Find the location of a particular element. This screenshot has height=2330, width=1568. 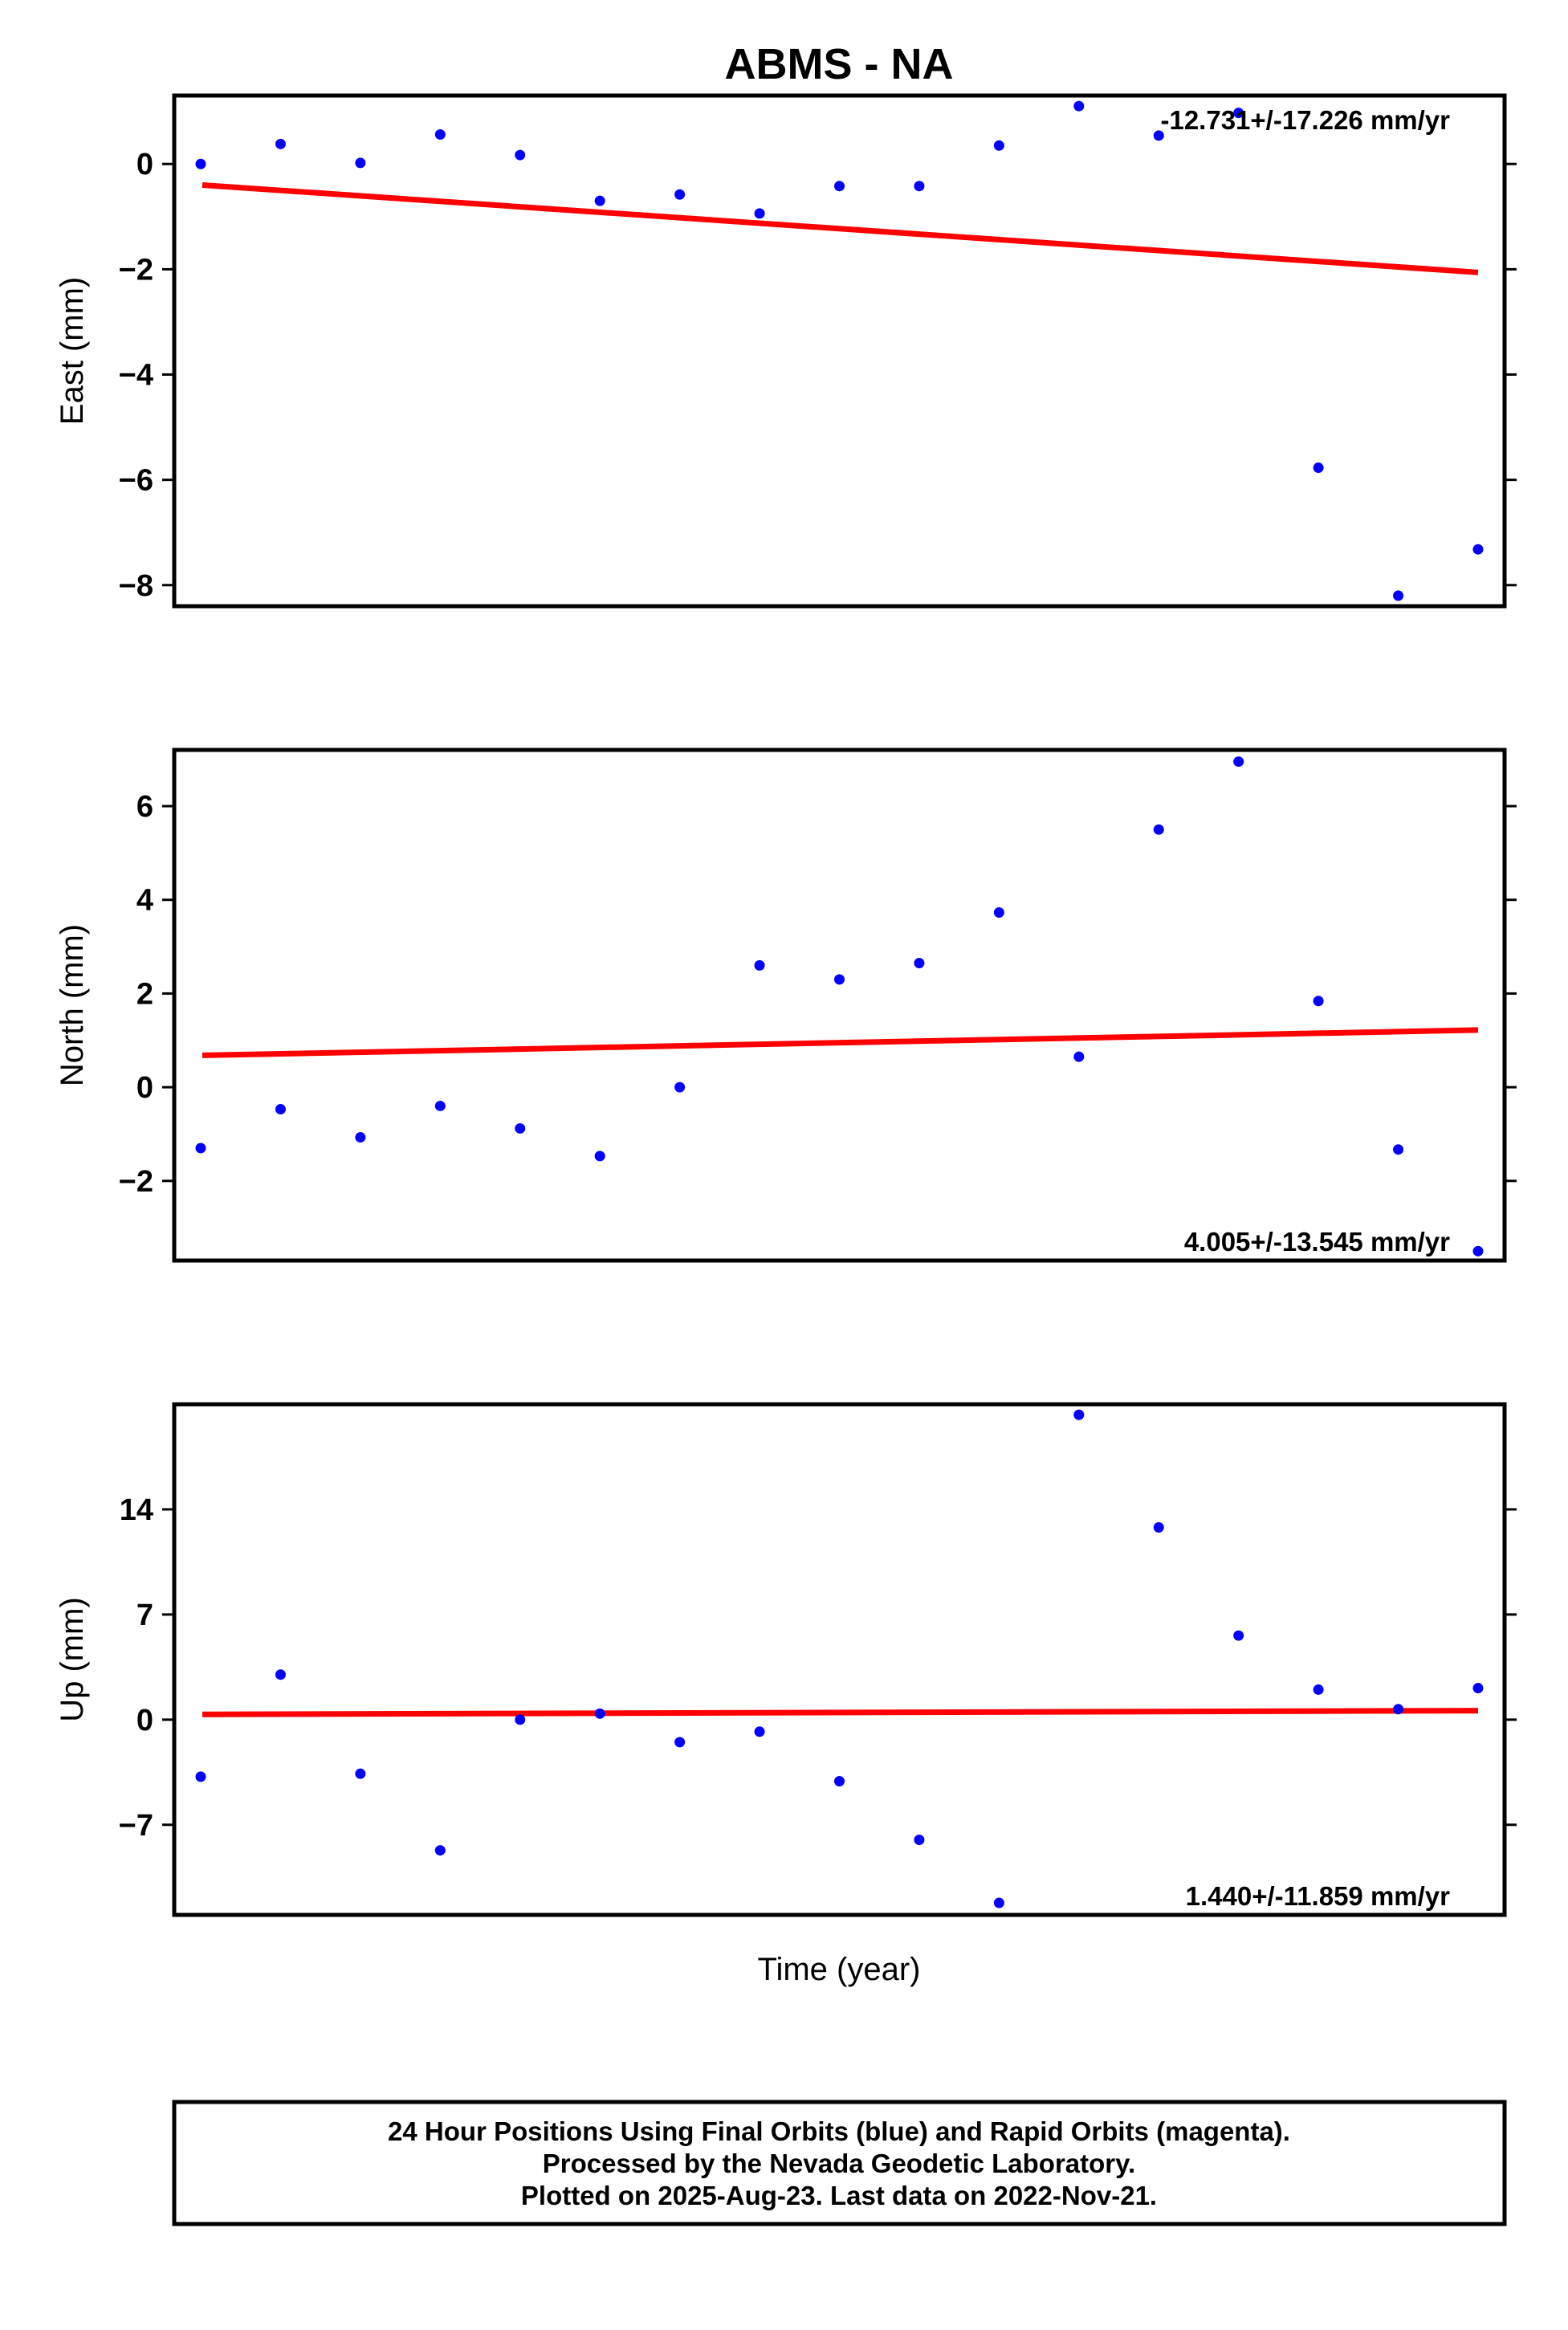

east-ytick-label: 0 is located at coordinates (144, 164).